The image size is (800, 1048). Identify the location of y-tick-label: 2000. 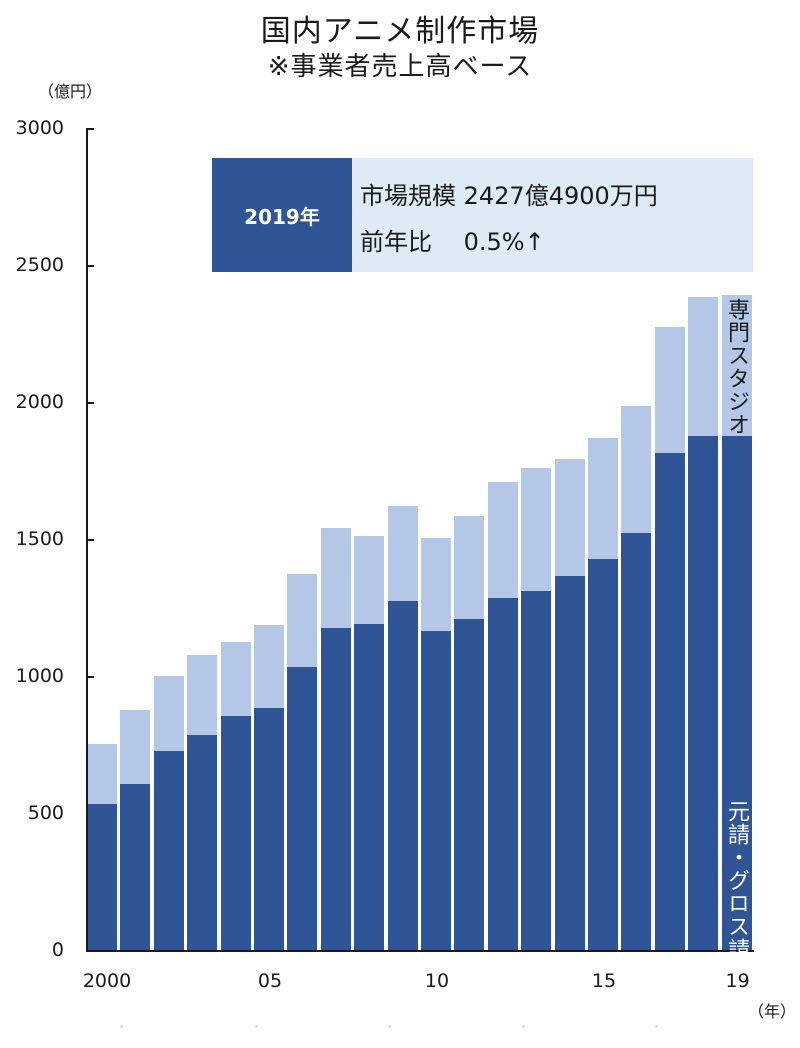
(39, 402).